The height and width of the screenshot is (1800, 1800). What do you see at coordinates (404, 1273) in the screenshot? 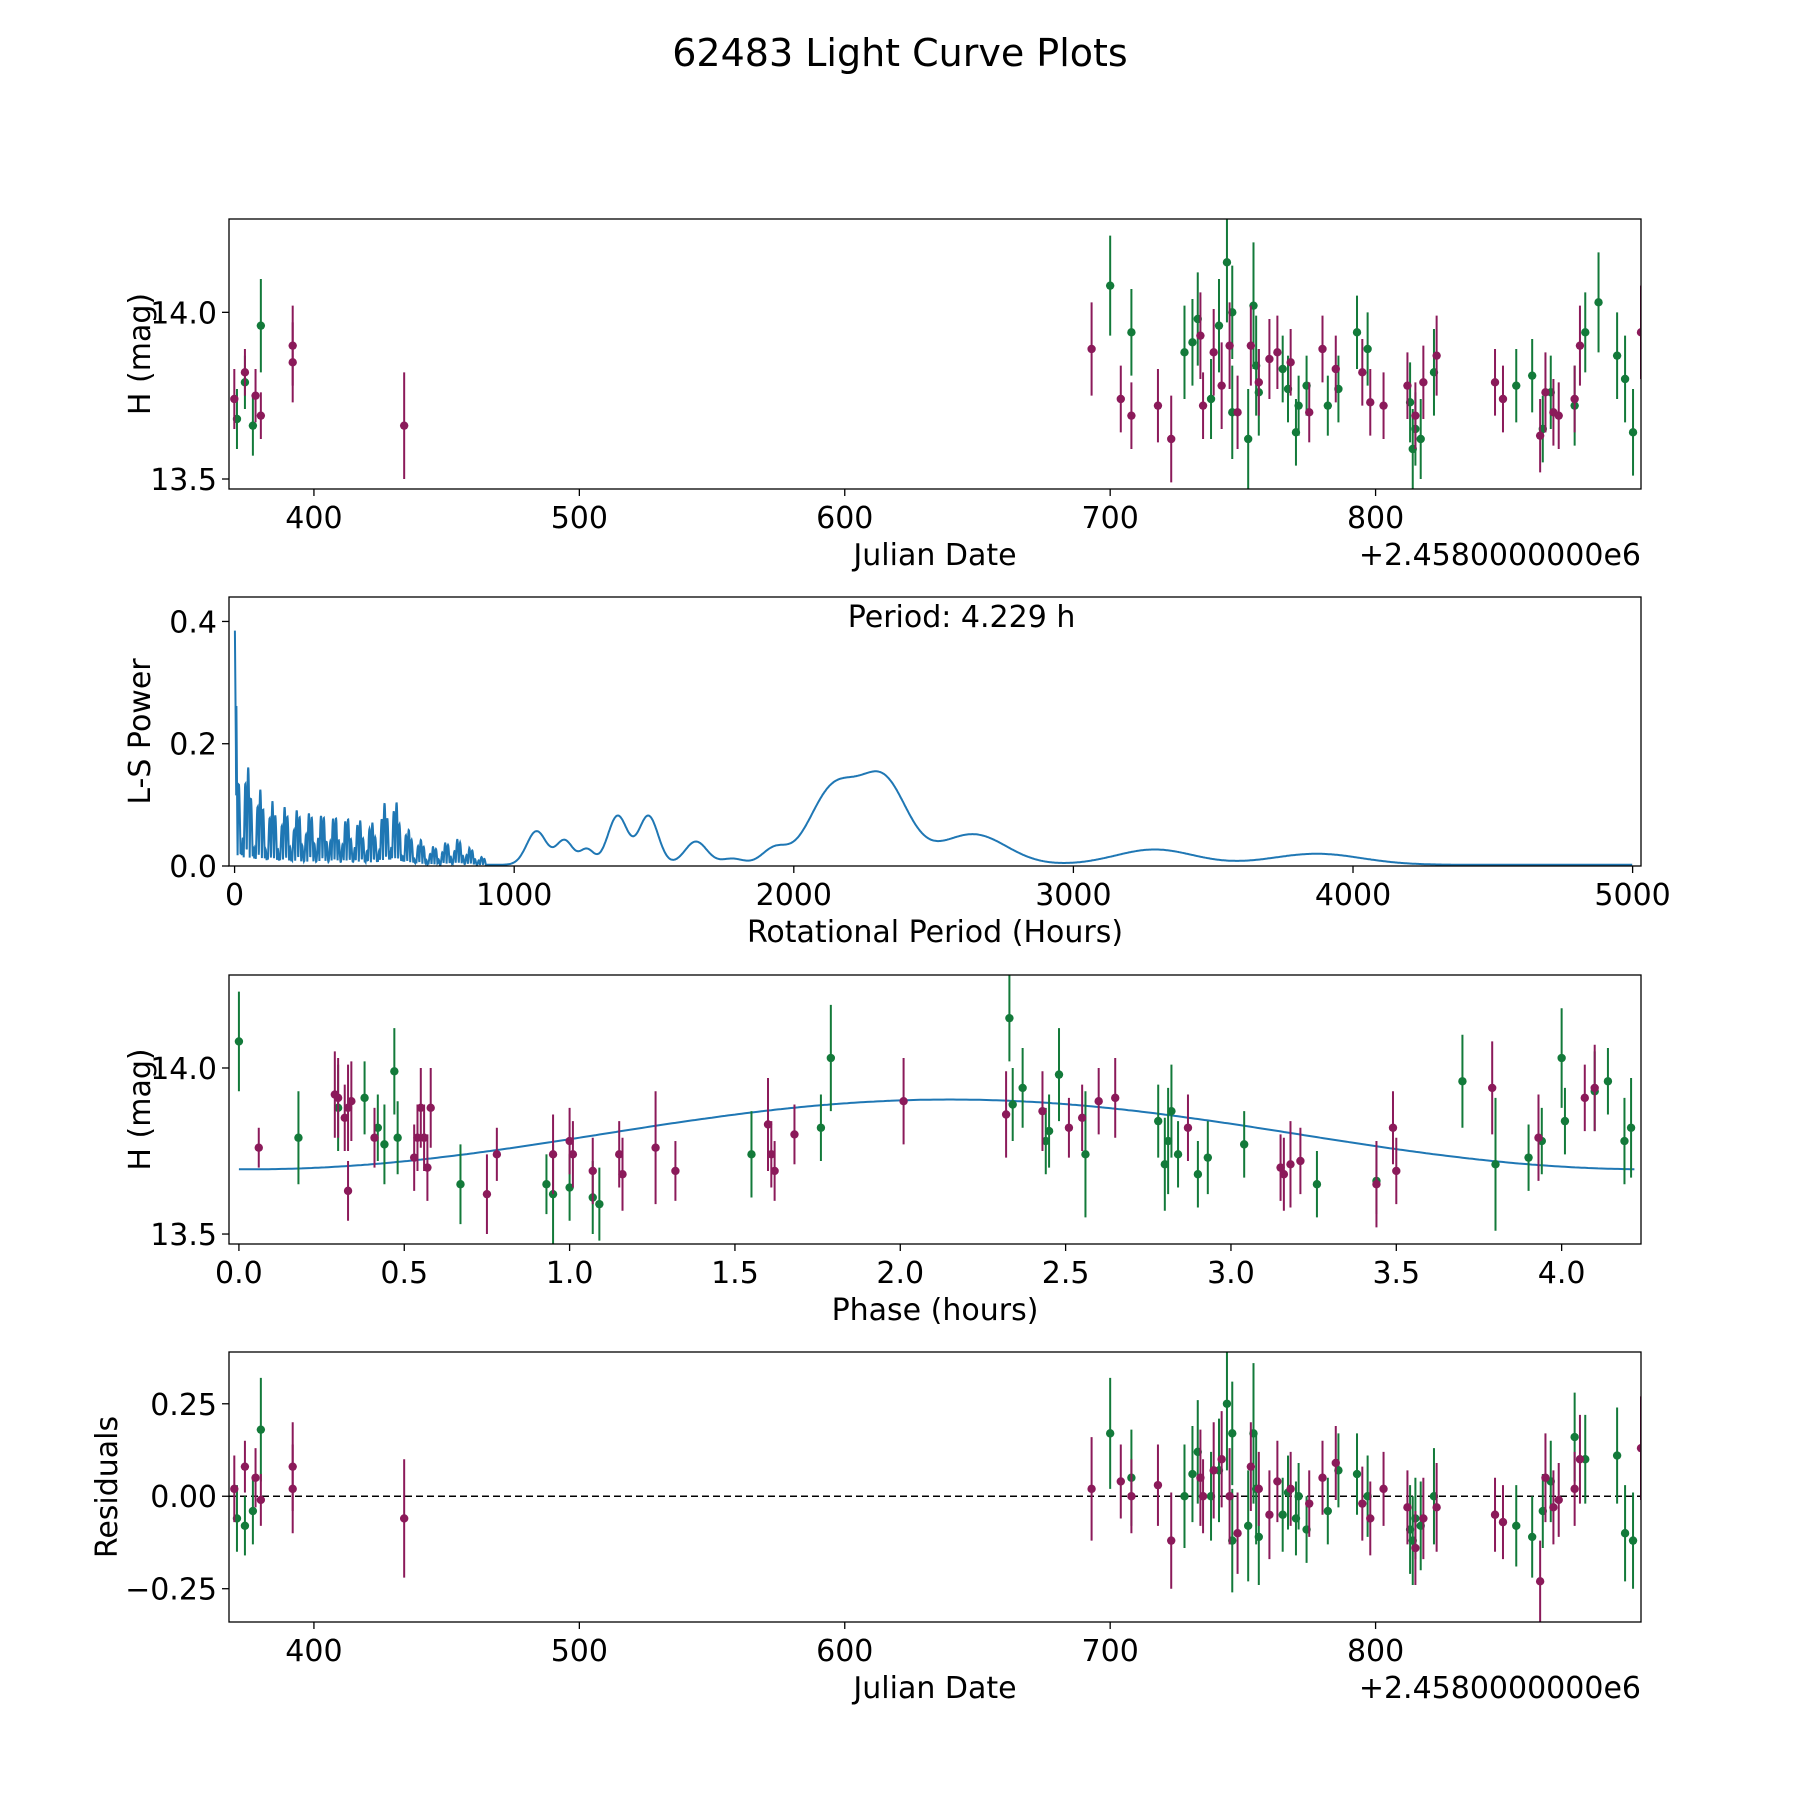
I see `x-tick-label: 0.5` at bounding box center [404, 1273].